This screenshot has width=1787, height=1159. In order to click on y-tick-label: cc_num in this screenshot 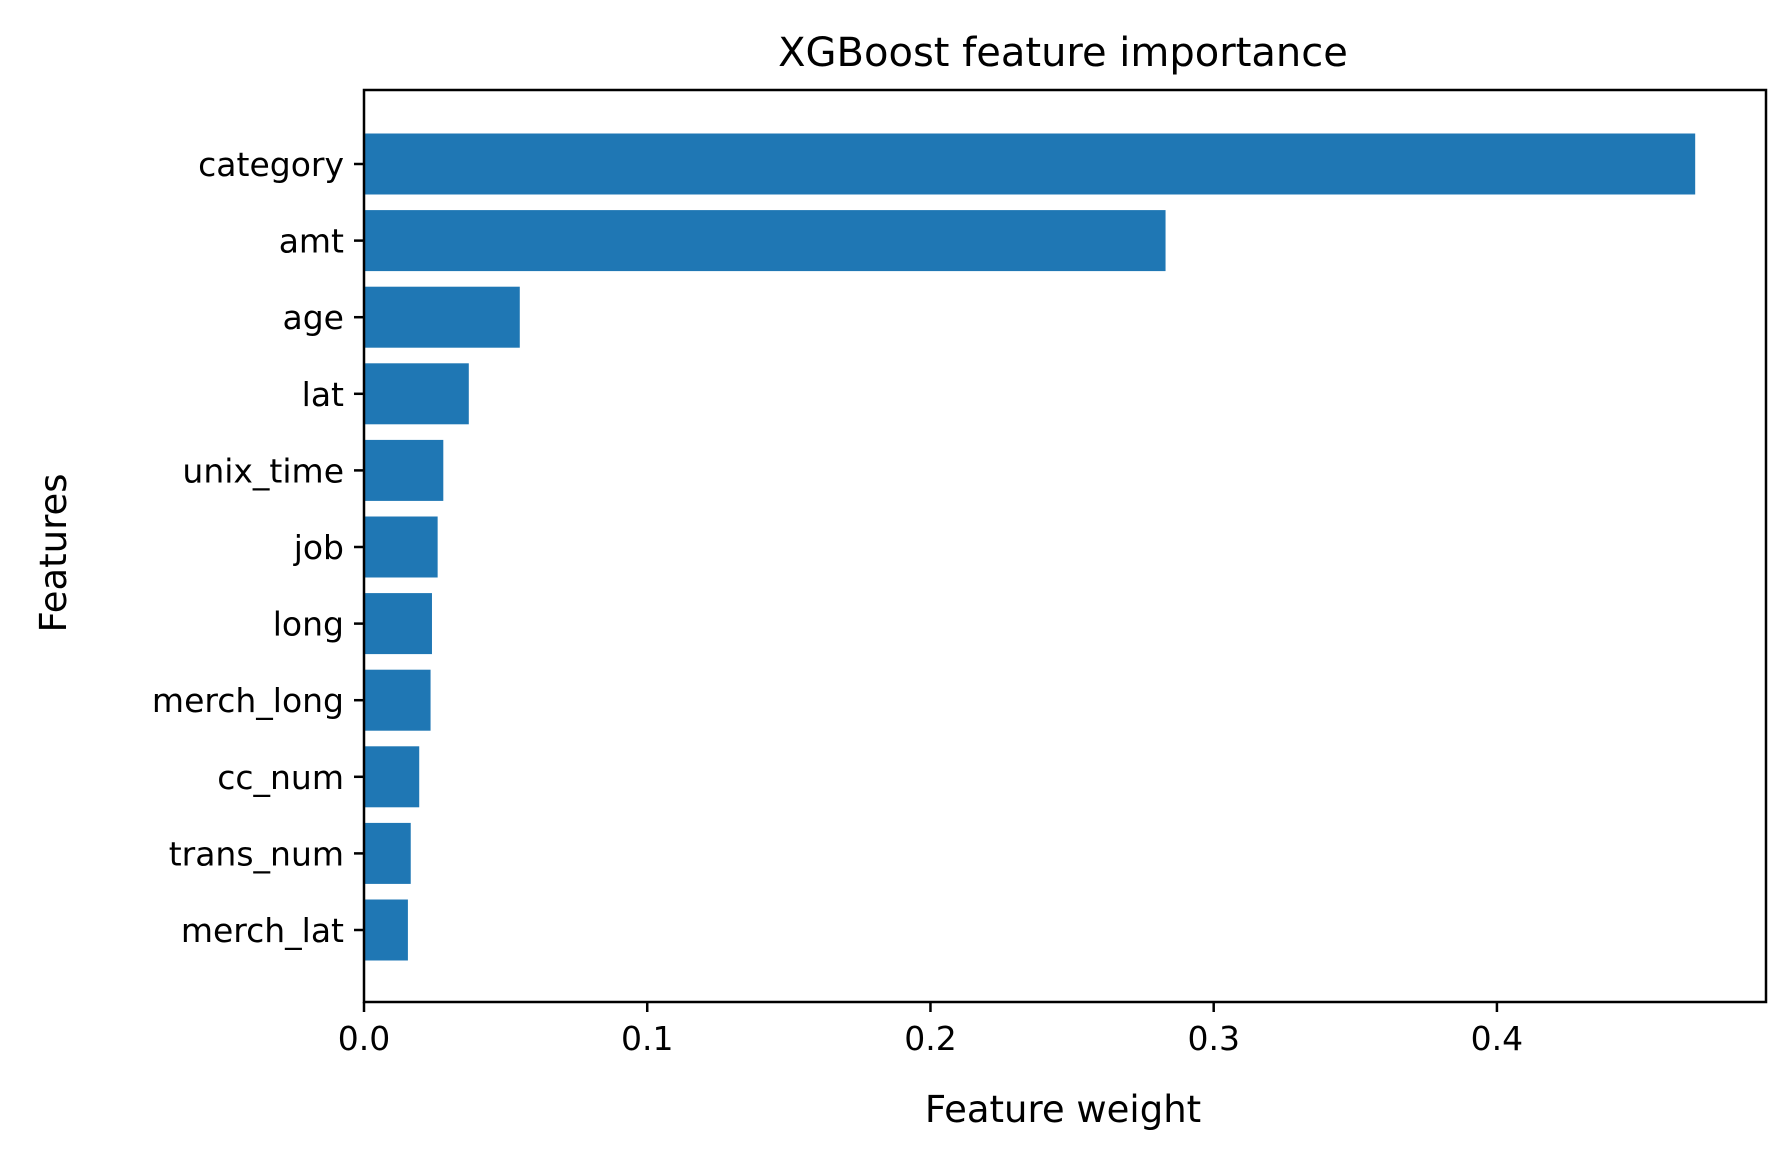, I will do `click(280, 777)`.